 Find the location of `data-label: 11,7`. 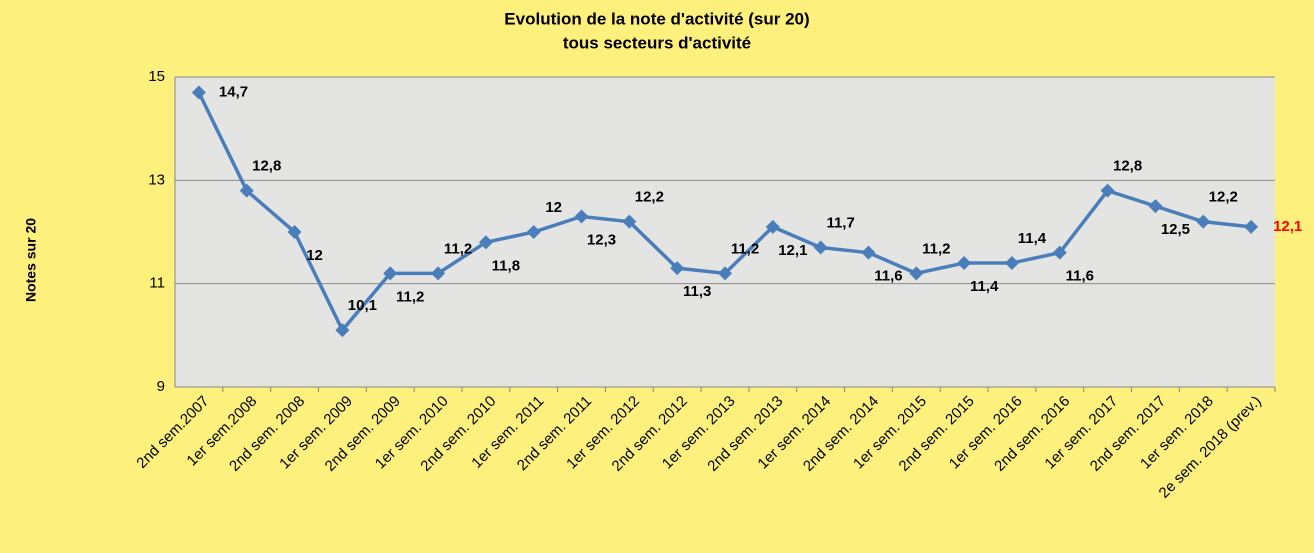

data-label: 11,7 is located at coordinates (840, 222).